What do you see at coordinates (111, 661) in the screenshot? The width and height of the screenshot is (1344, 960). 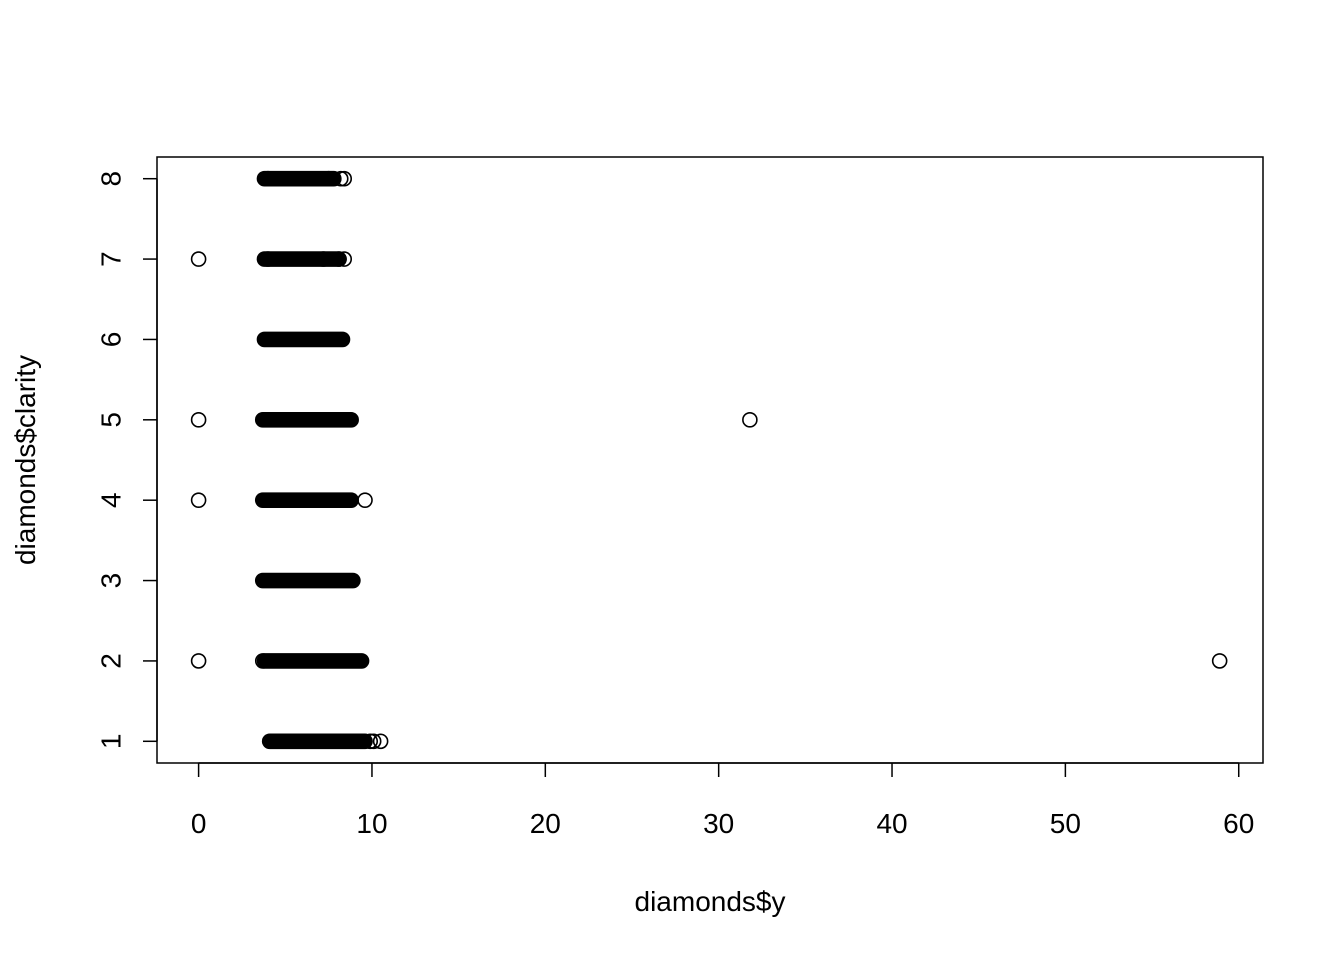 I see `y-tick-label: 2` at bounding box center [111, 661].